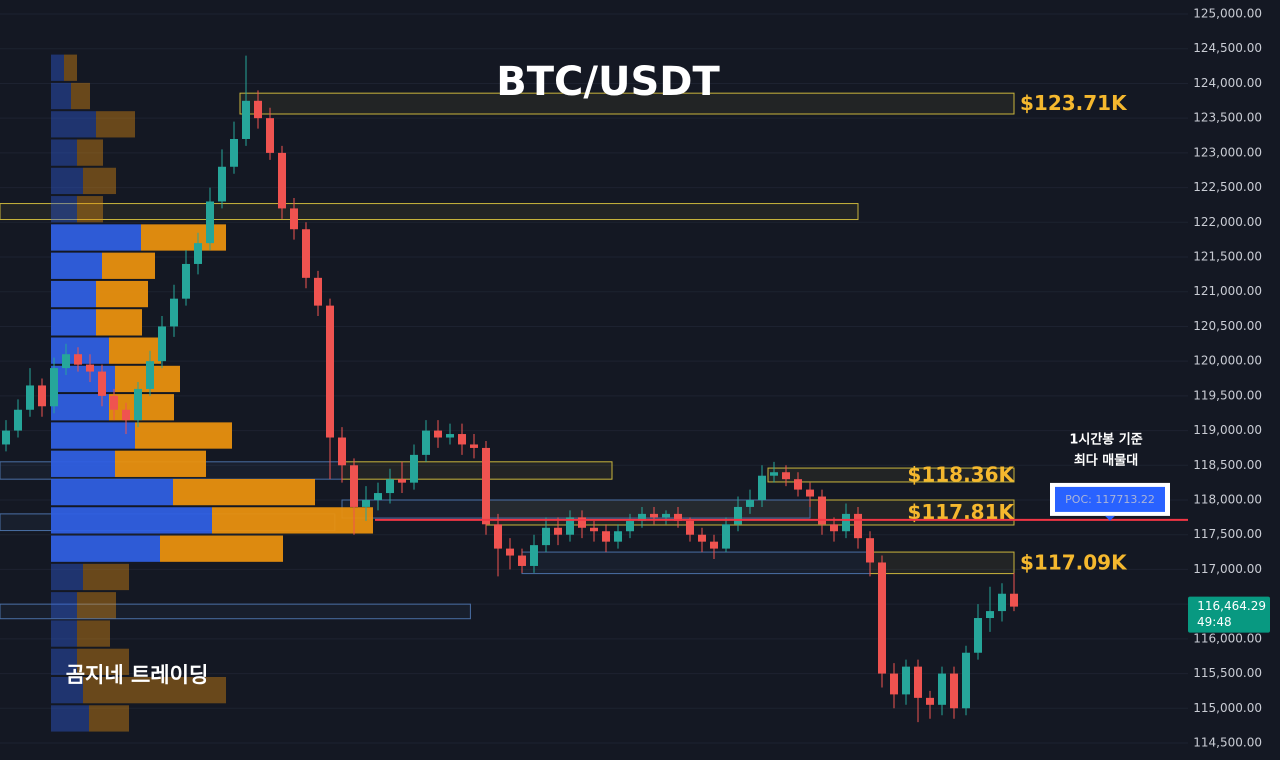 This screenshot has width=1280, height=760. I want to click on y-tick-label: 122,500.00, so click(1227, 187).